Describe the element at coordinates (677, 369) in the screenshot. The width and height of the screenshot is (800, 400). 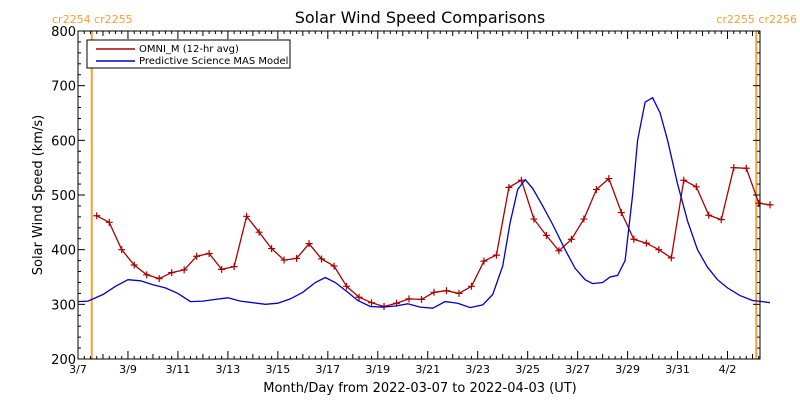
I see `x-tick-label-12: 3/31` at that location.